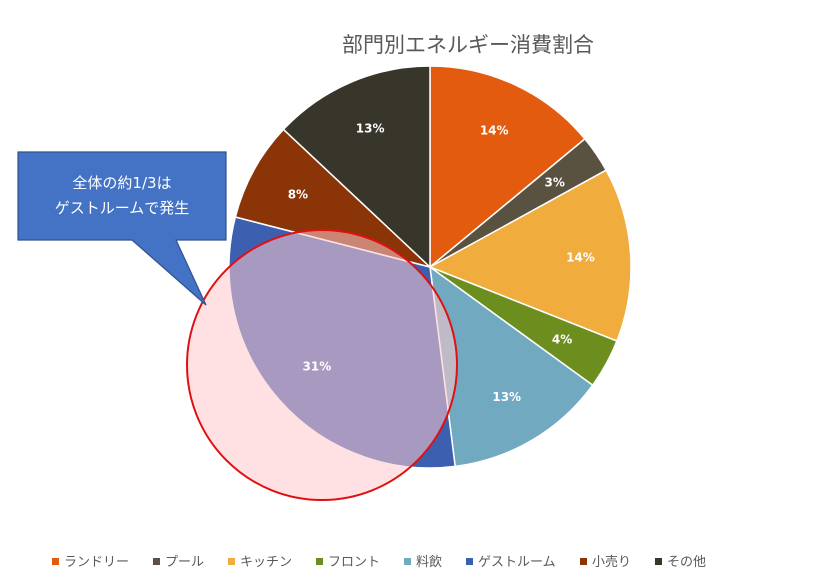  Describe the element at coordinates (266, 562) in the screenshot. I see `legend-label-3: キッチン` at that location.